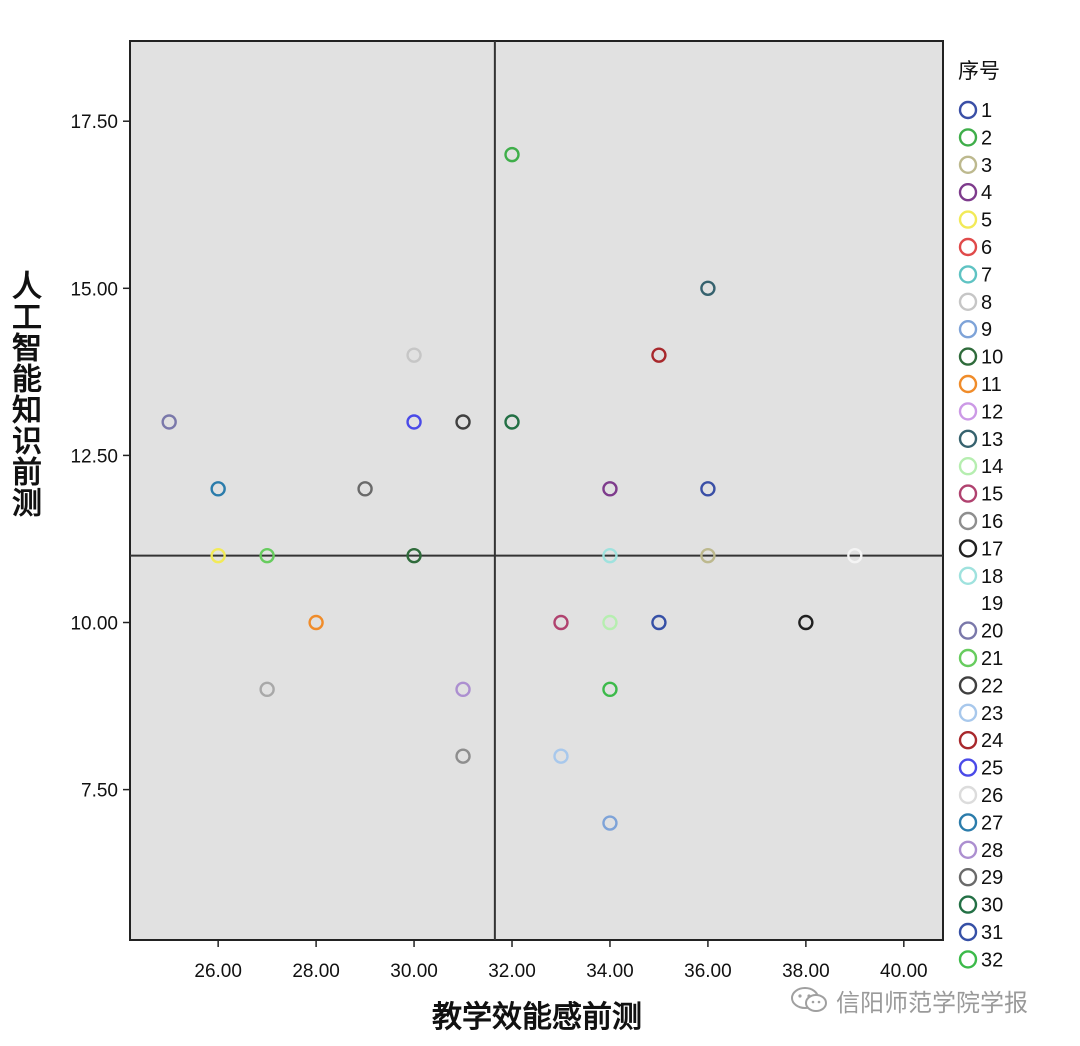 The image size is (1080, 1046). Describe the element at coordinates (979, 71) in the screenshot. I see `legend-title: 序号` at that location.